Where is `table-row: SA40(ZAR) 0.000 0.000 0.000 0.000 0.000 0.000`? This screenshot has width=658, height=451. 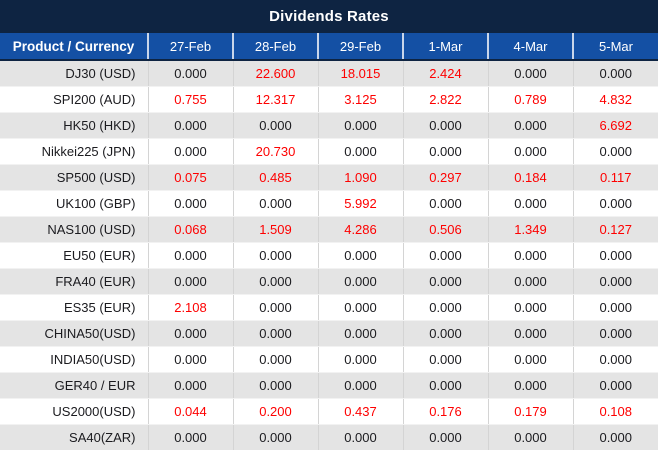
table-row: SA40(ZAR) 0.000 0.000 0.000 0.000 0.000 0.000 is located at coordinates (329, 437).